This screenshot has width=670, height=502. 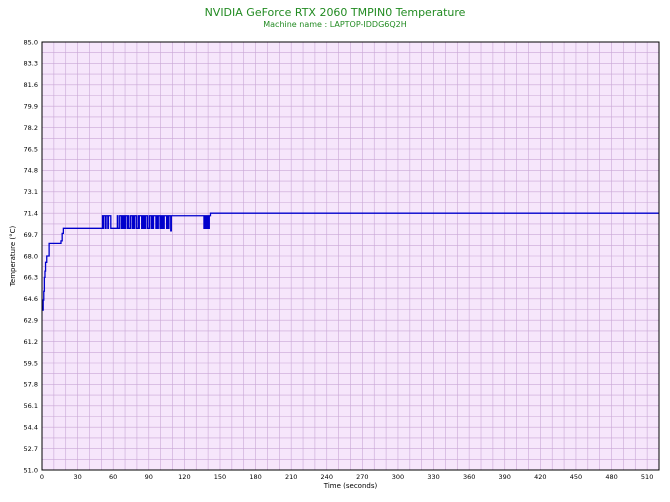 I want to click on y-tick-label: 51.0, so click(x=31, y=470).